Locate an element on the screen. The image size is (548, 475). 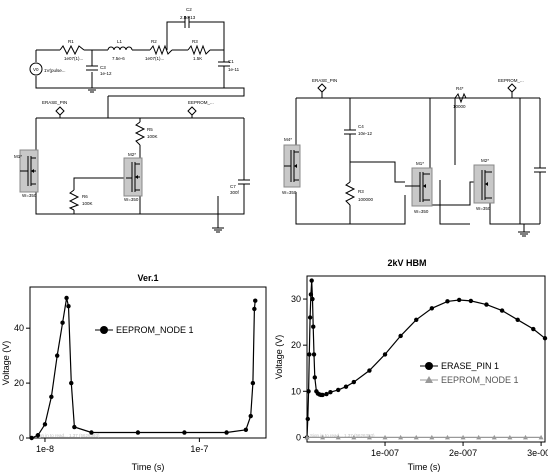
r1-label: R1 is located at coordinates (71, 41).